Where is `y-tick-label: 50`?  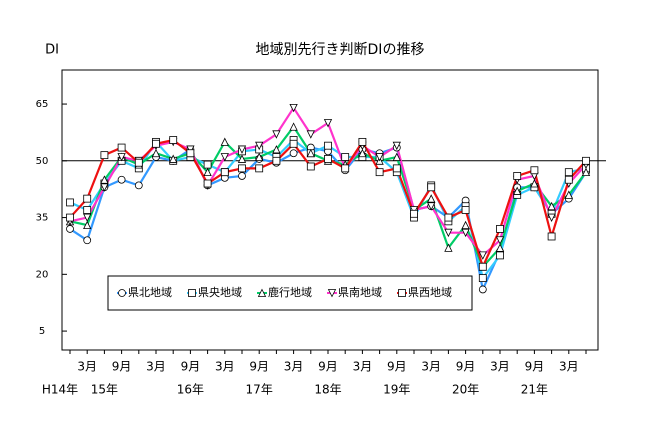 y-tick-label: 50 is located at coordinates (42, 161).